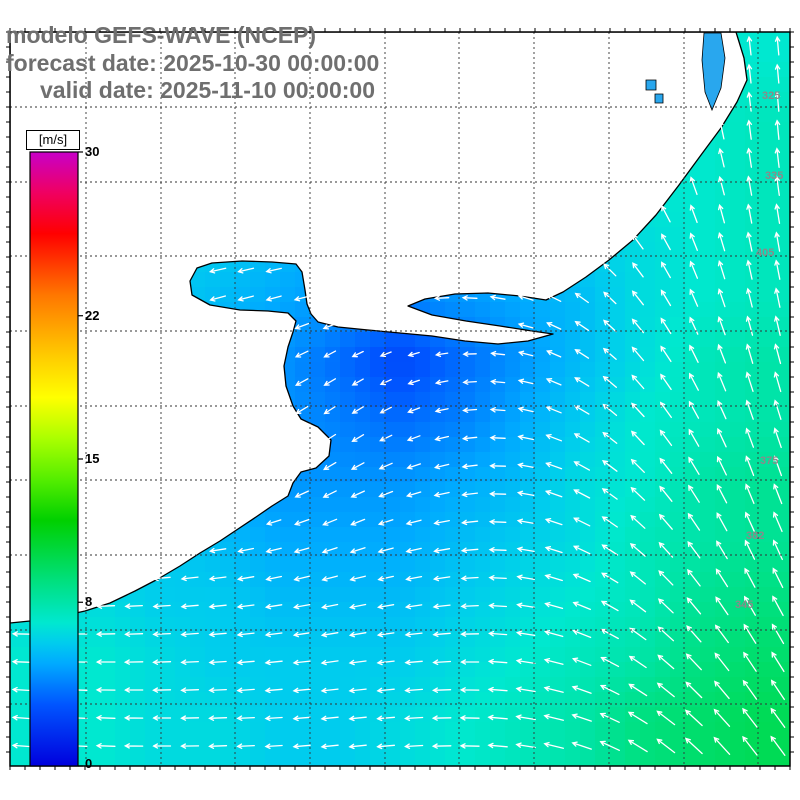 Image resolution: width=800 pixels, height=800 pixels. What do you see at coordinates (92, 151) in the screenshot?
I see `colorbar-tick-30: 30` at bounding box center [92, 151].